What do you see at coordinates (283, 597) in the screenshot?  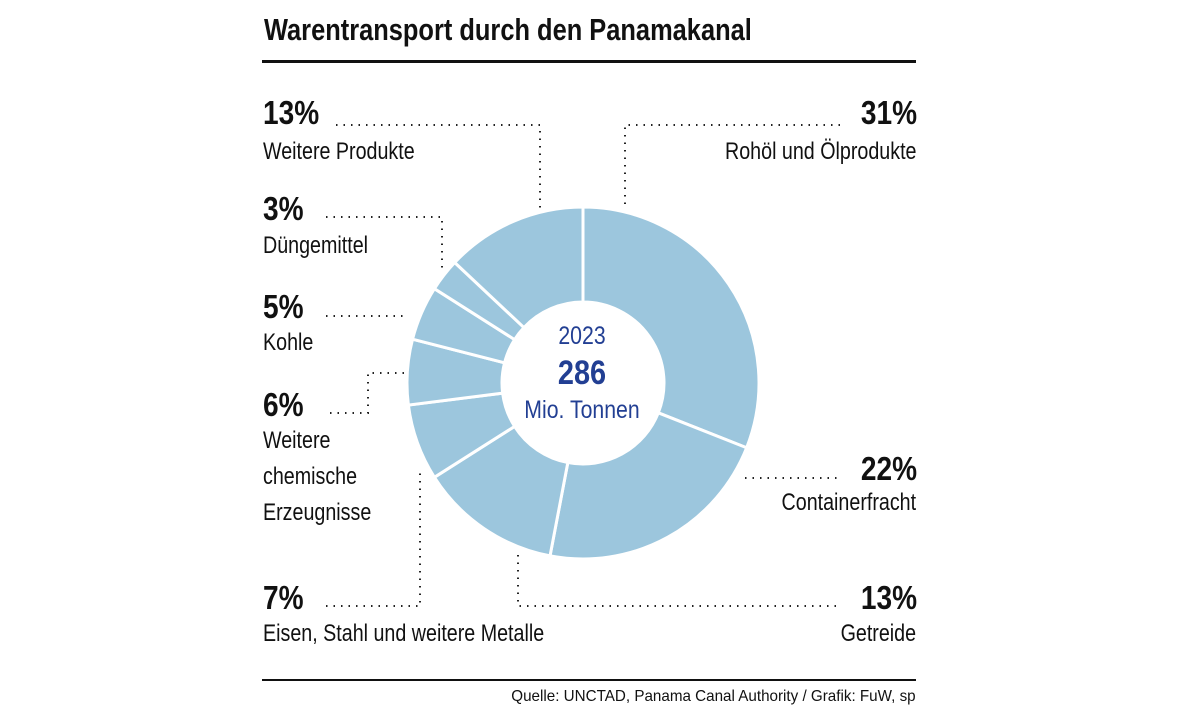 I see `pct-eisen: 7%` at bounding box center [283, 597].